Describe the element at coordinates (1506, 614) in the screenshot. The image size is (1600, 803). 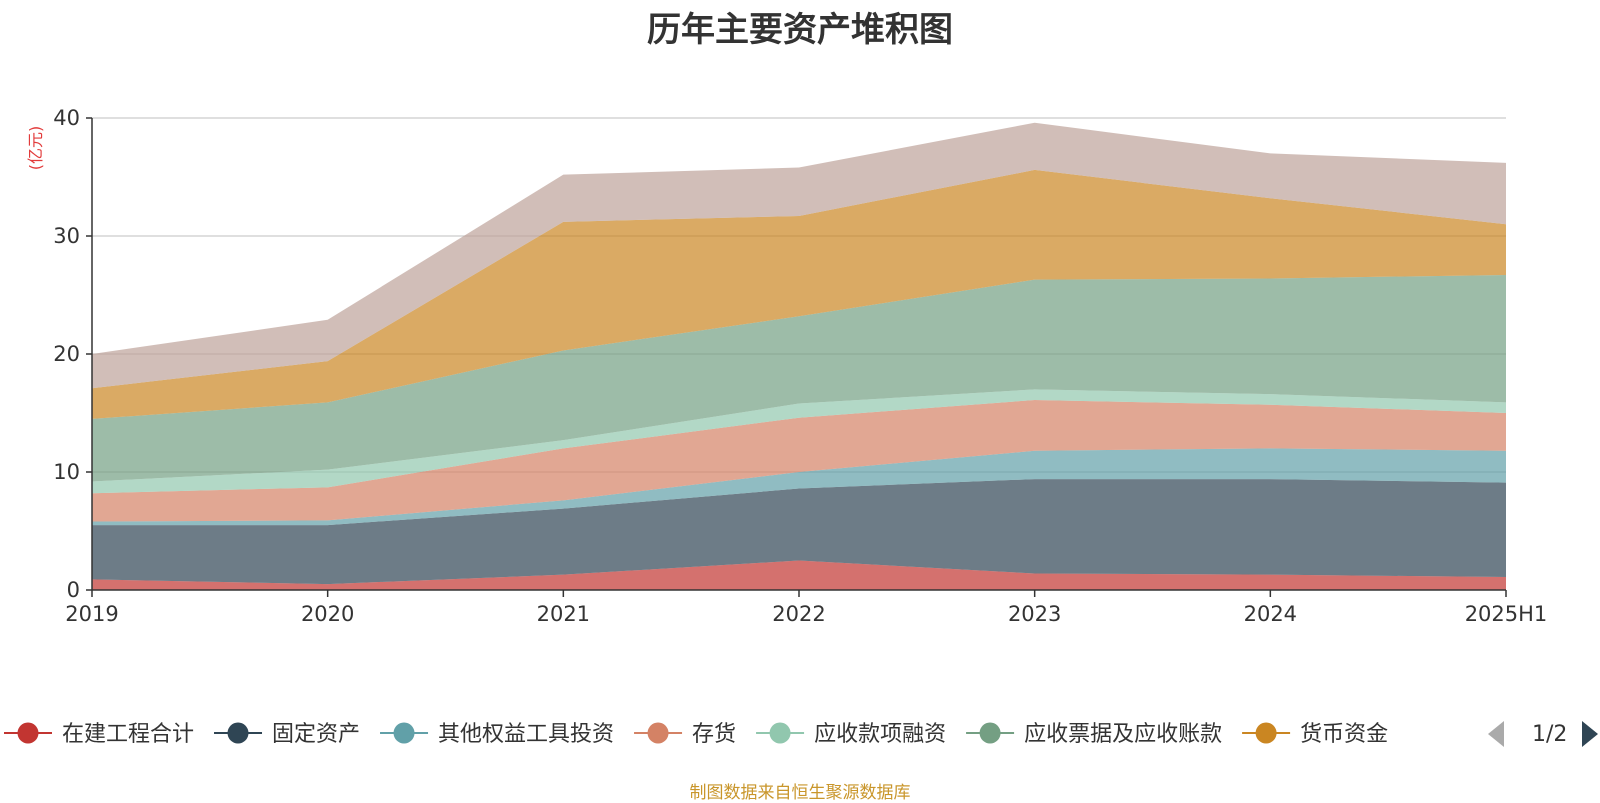
I see `x-tick-label: 2025H1` at that location.